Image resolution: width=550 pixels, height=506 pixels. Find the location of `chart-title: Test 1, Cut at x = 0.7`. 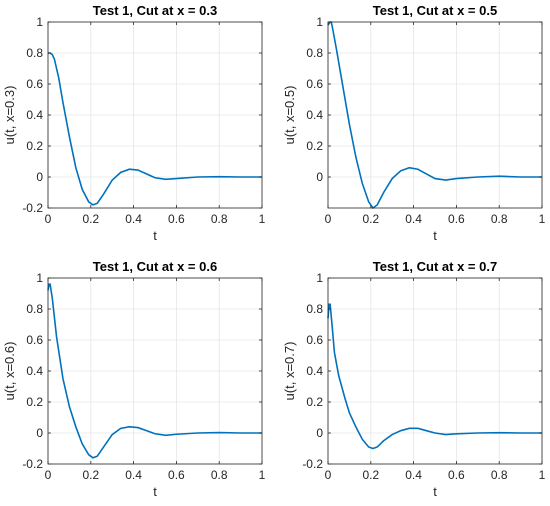

chart-title: Test 1, Cut at x = 0.7 is located at coordinates (435, 266).